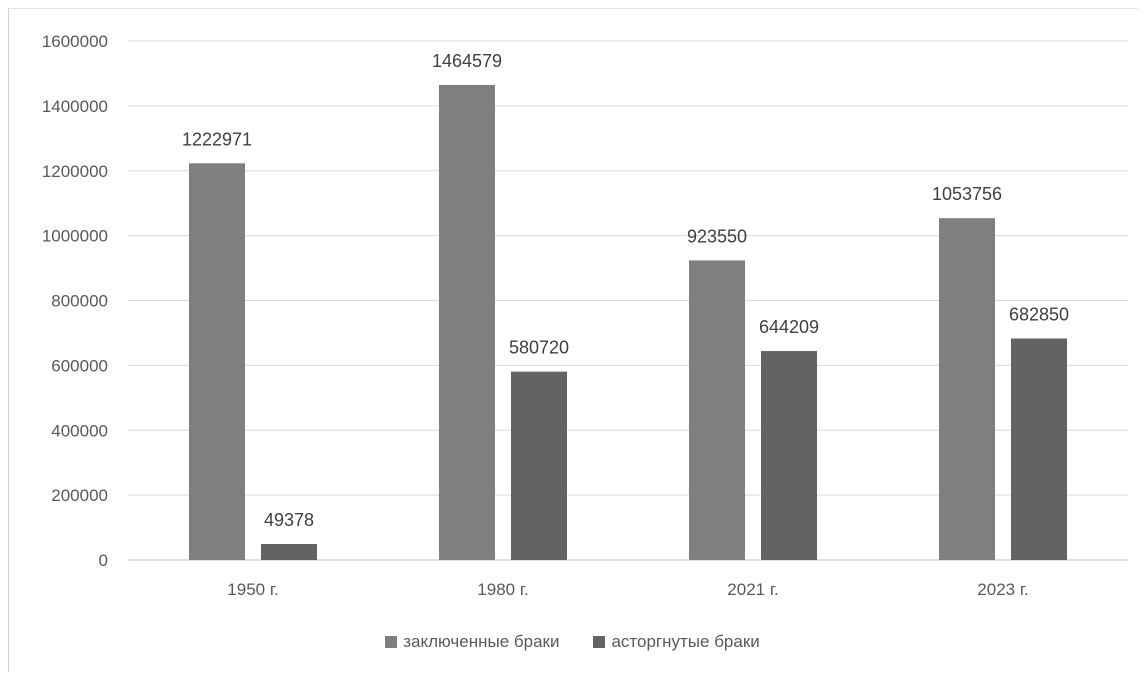 The image size is (1145, 677). Describe the element at coordinates (1039, 315) in the screenshot. I see `data-label: 682850` at that location.